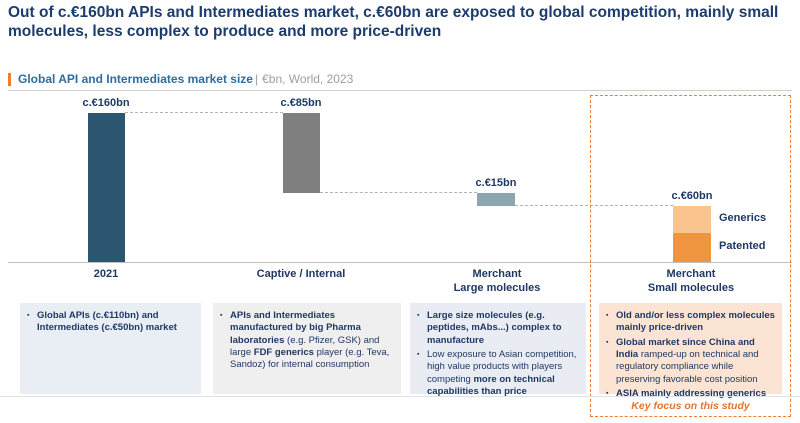 This screenshot has height=423, width=800. I want to click on value-label: c.€160bn, so click(106, 103).